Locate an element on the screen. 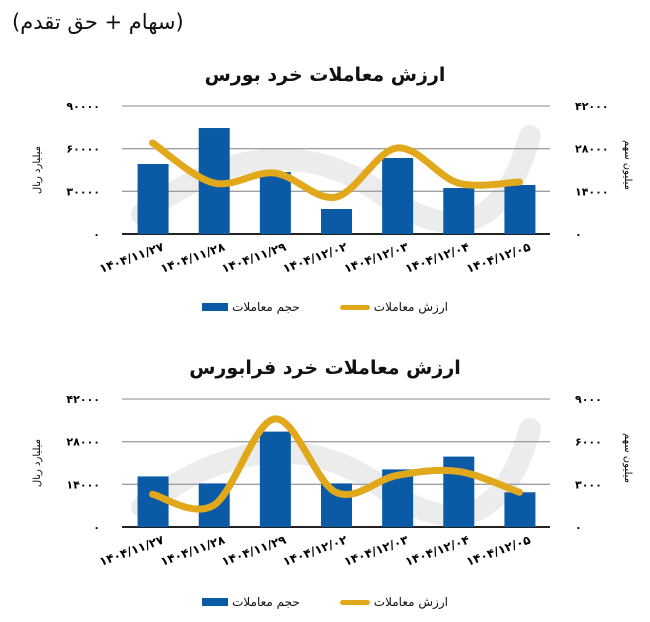  watermark is located at coordinates (336, 472).